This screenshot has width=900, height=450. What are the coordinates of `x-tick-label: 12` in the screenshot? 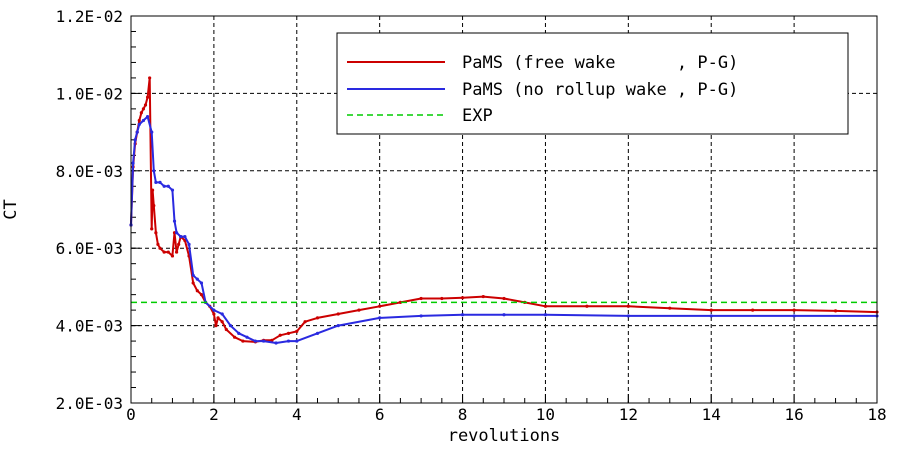 It's located at (628, 414).